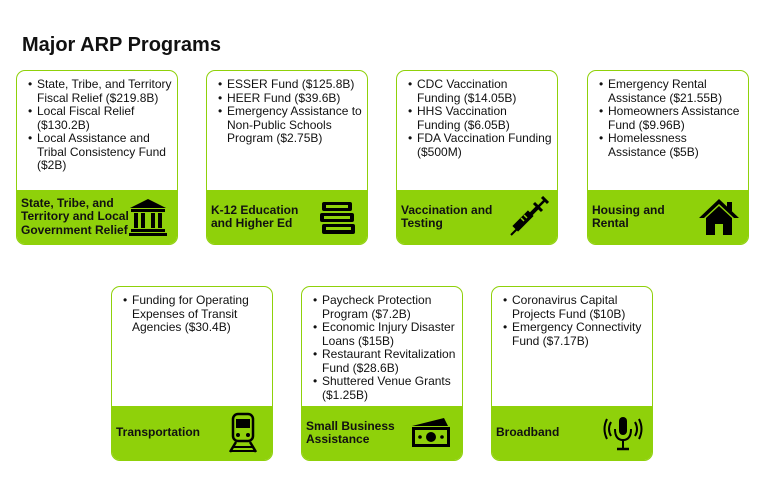 Image resolution: width=767 pixels, height=497 pixels. What do you see at coordinates (385, 307) in the screenshot?
I see `program-item: Paycheck Protection Program ($7.2B)` at bounding box center [385, 307].